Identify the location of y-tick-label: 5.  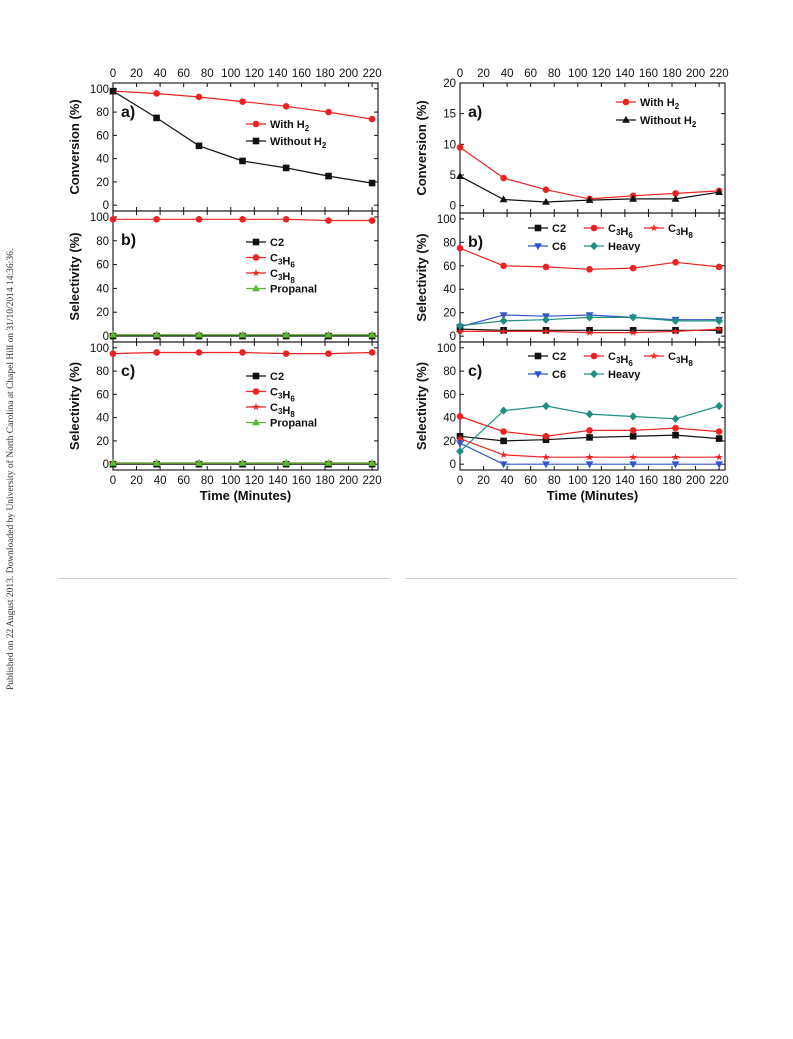
(453, 176).